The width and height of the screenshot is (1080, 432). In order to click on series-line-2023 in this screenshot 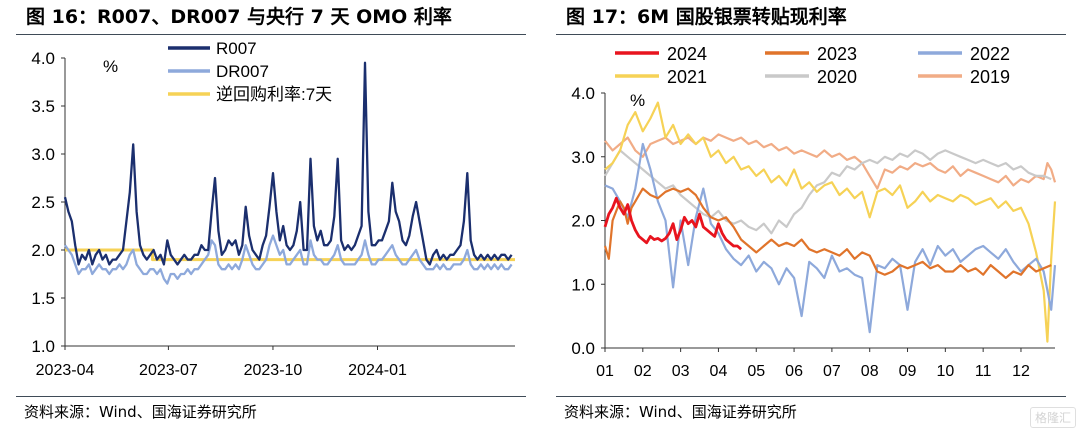, I will do `click(827, 233)`.